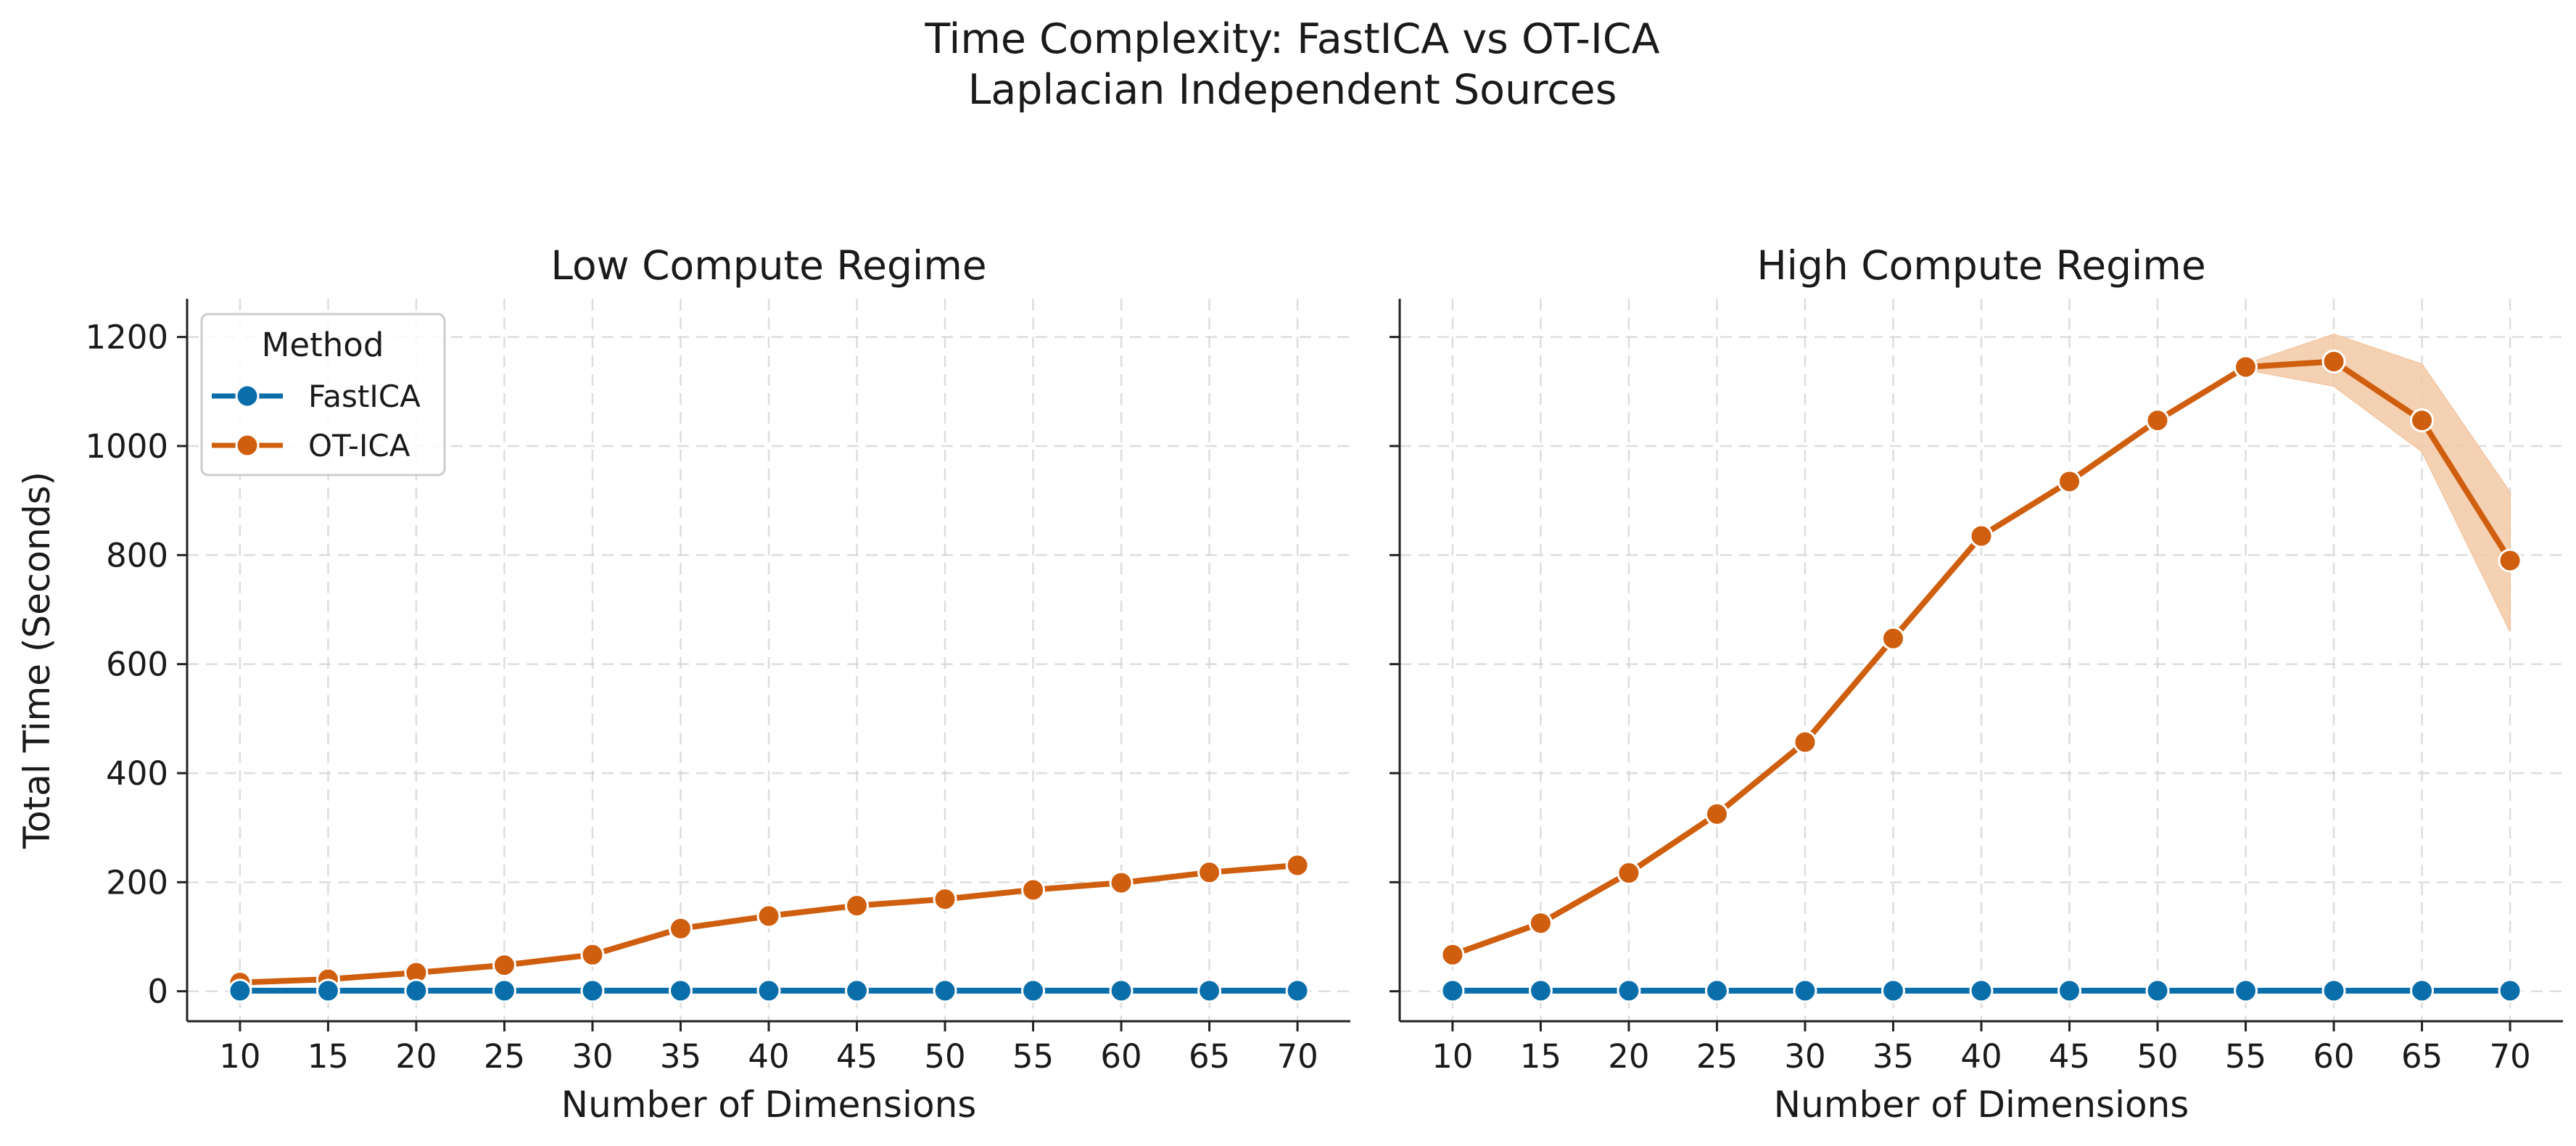 The height and width of the screenshot is (1146, 2576). I want to click on y-tick-label: 200, so click(137, 882).